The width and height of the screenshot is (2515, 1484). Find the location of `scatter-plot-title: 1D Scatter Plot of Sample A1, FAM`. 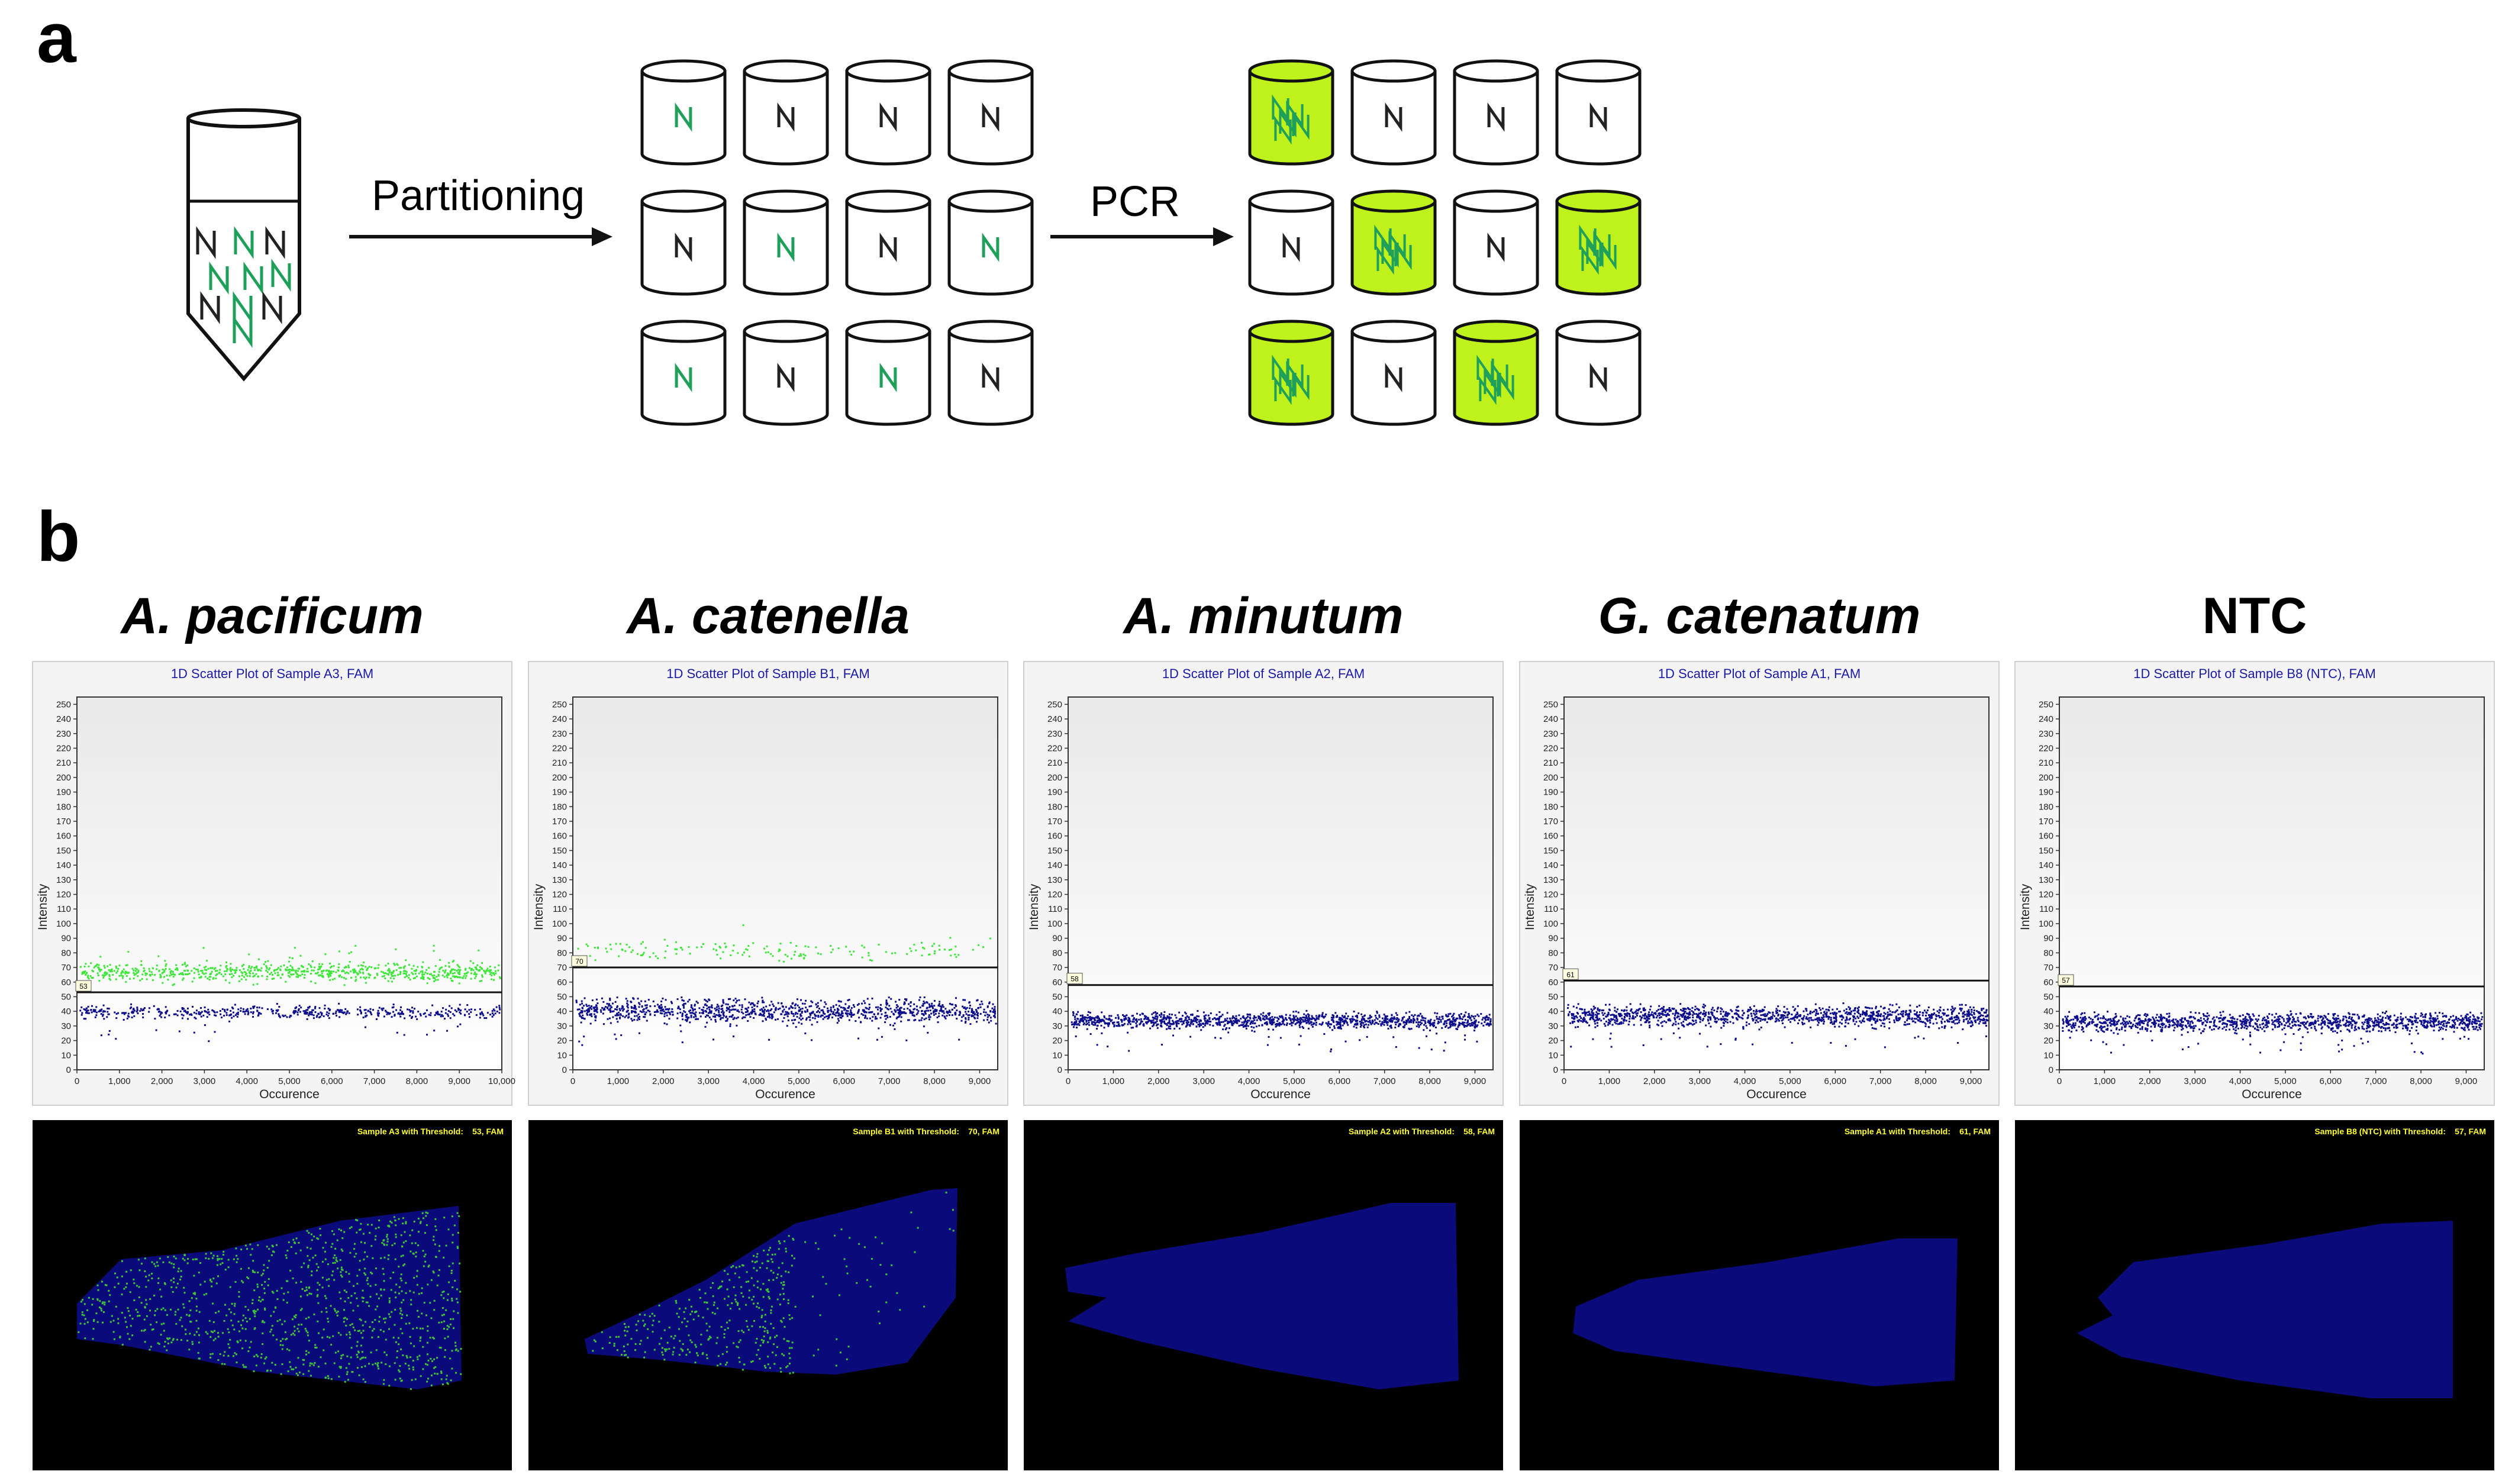

scatter-plot-title: 1D Scatter Plot of Sample A1, FAM is located at coordinates (1759, 673).